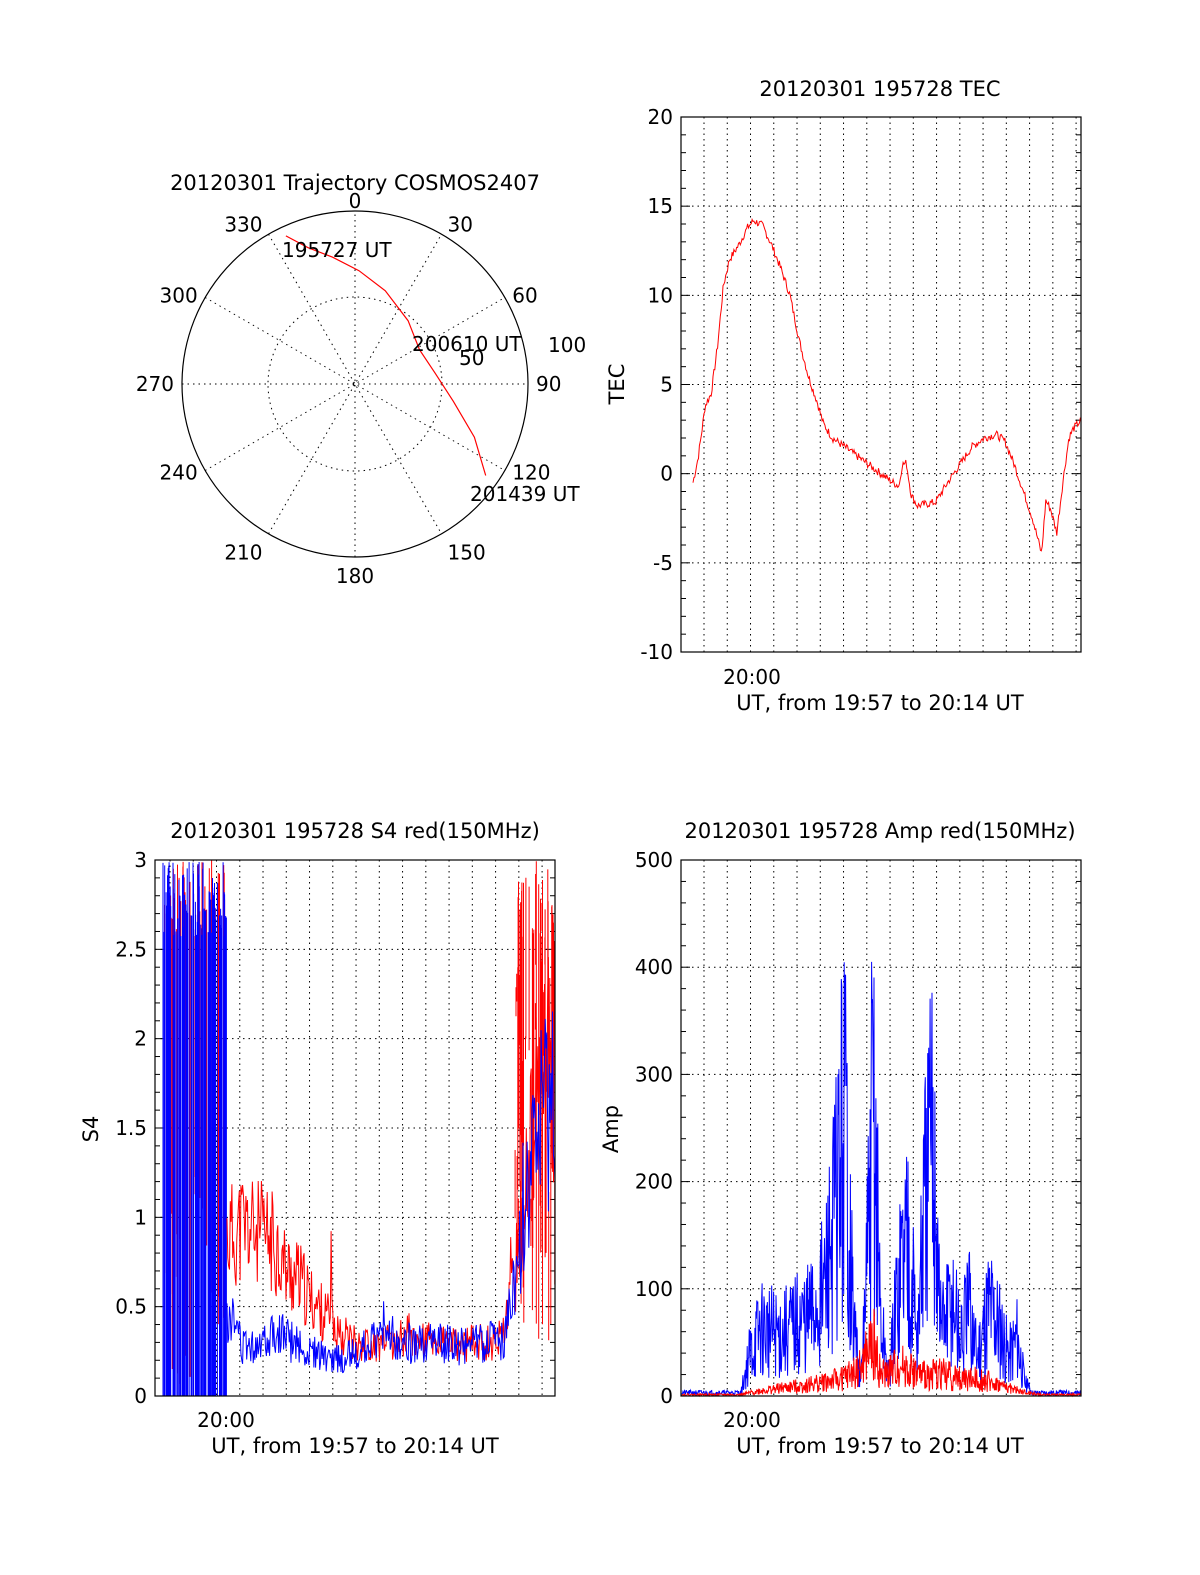 The height and width of the screenshot is (1575, 1200). I want to click on azimuth-label-90: 90, so click(548, 384).